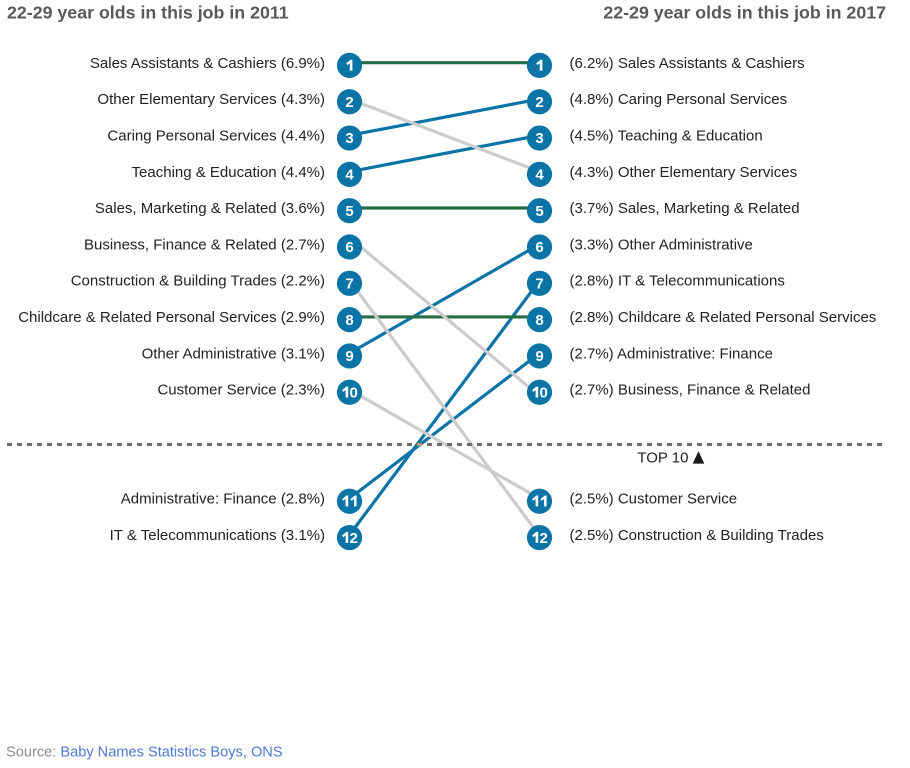 The height and width of the screenshot is (768, 910). What do you see at coordinates (654, 499) in the screenshot?
I see `svg-text: (2.5%) Customer Service` at bounding box center [654, 499].